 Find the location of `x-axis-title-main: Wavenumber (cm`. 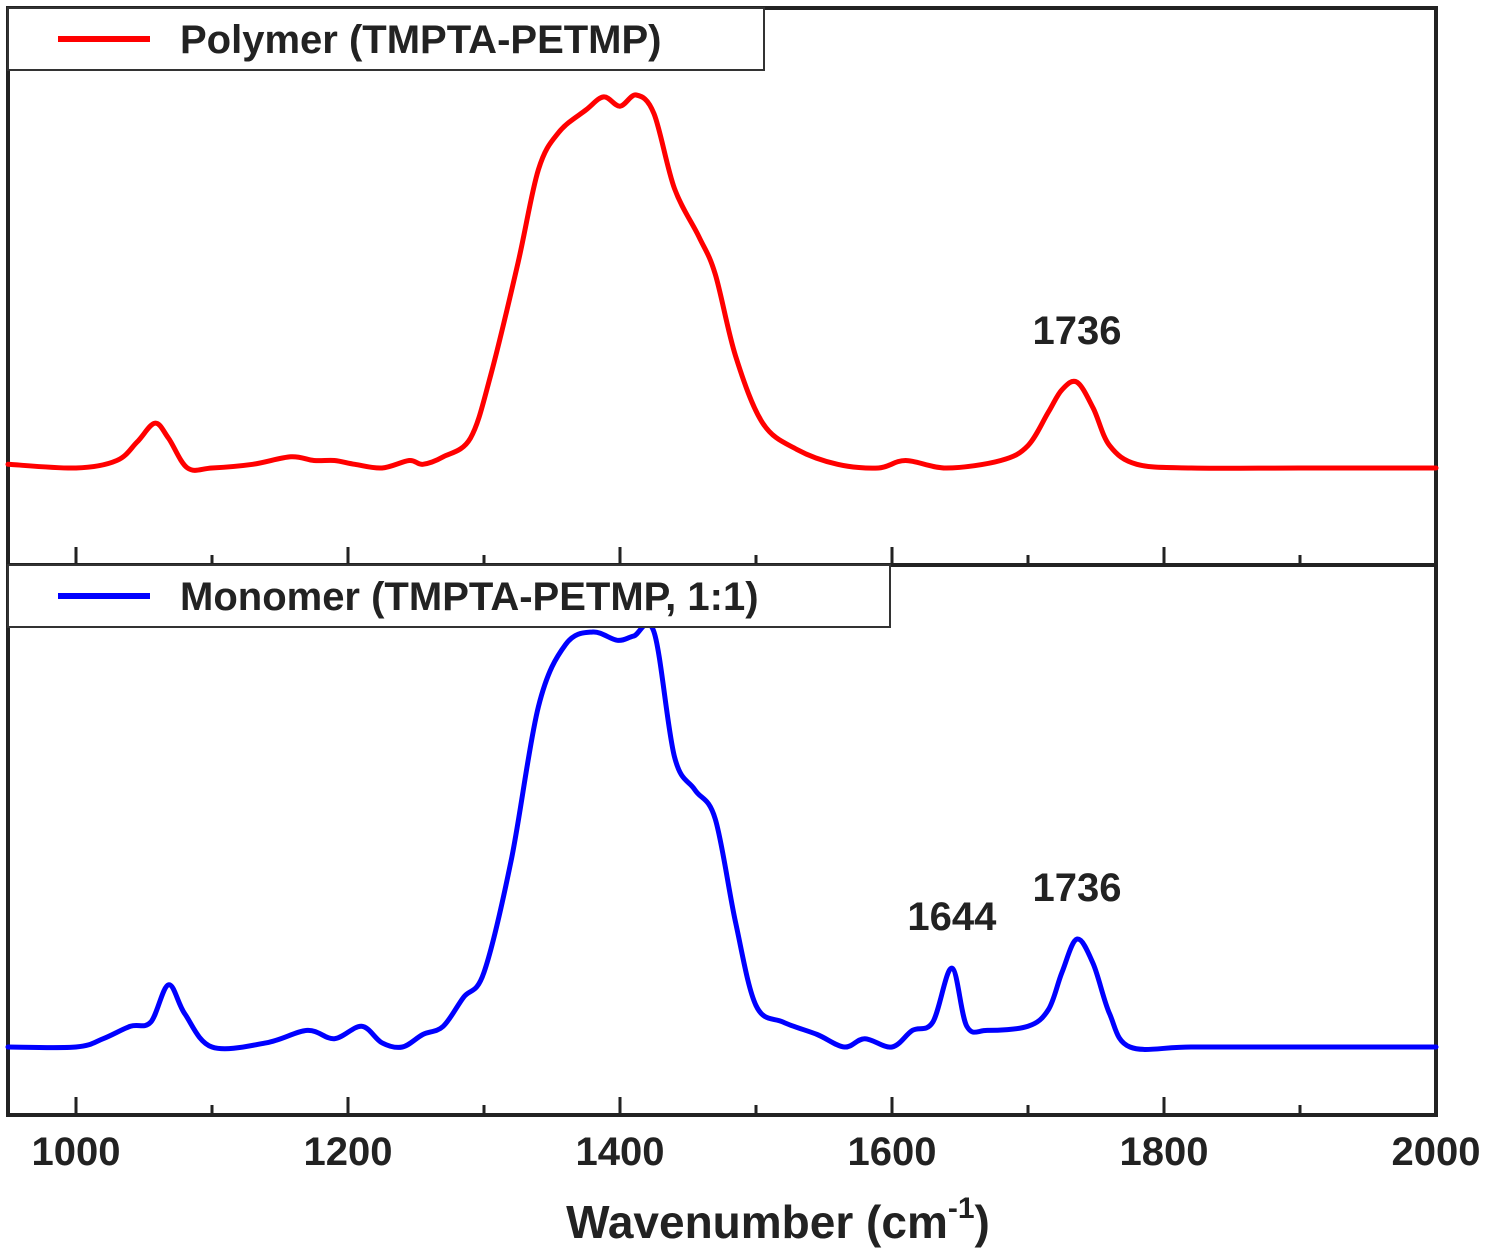

x-axis-title-main: Wavenumber (cm is located at coordinates (757, 1222).